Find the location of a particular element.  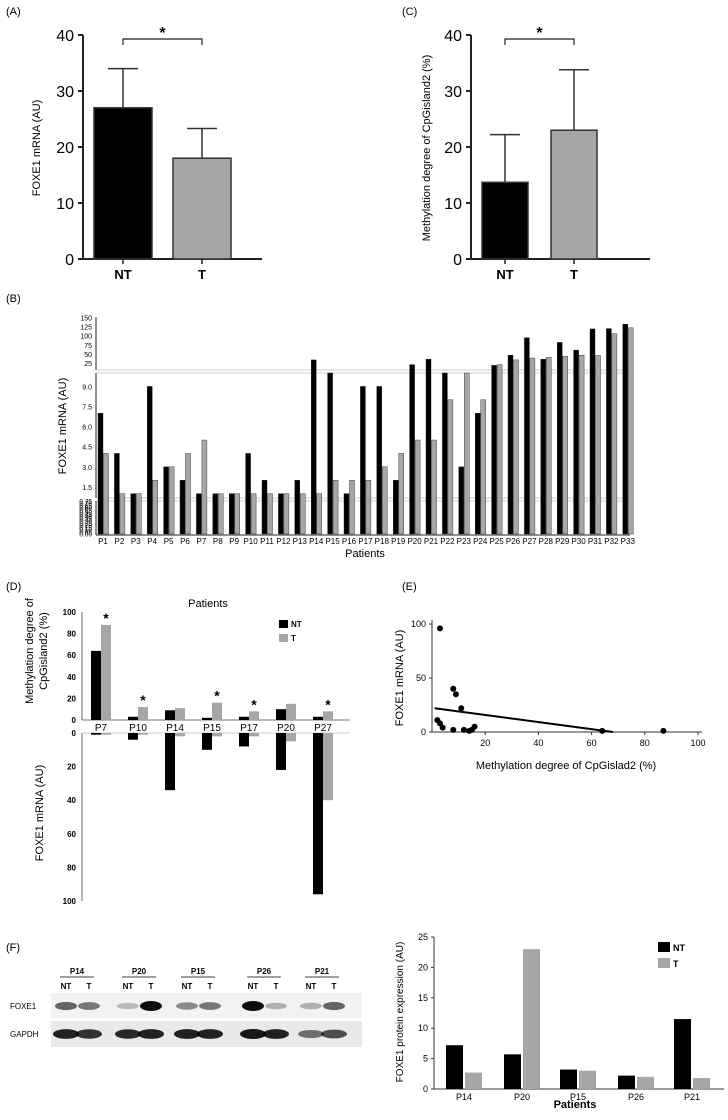

bar-nt-p7 is located at coordinates (199, 514).